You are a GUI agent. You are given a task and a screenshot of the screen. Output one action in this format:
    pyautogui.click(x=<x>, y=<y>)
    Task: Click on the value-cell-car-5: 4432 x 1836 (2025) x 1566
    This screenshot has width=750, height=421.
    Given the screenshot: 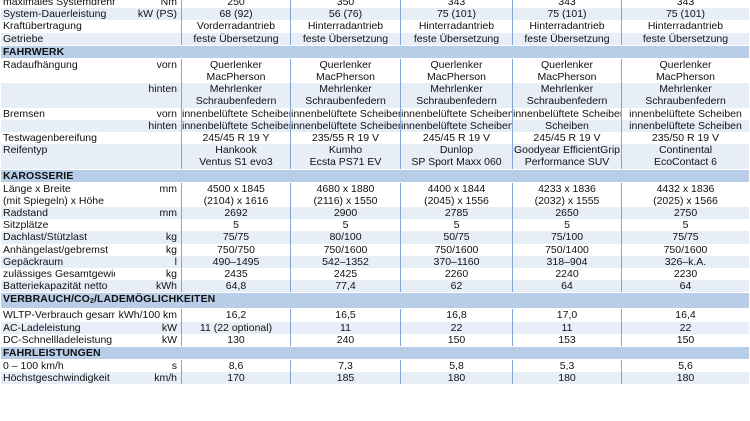 What is the action you would take?
    pyautogui.click(x=685, y=195)
    